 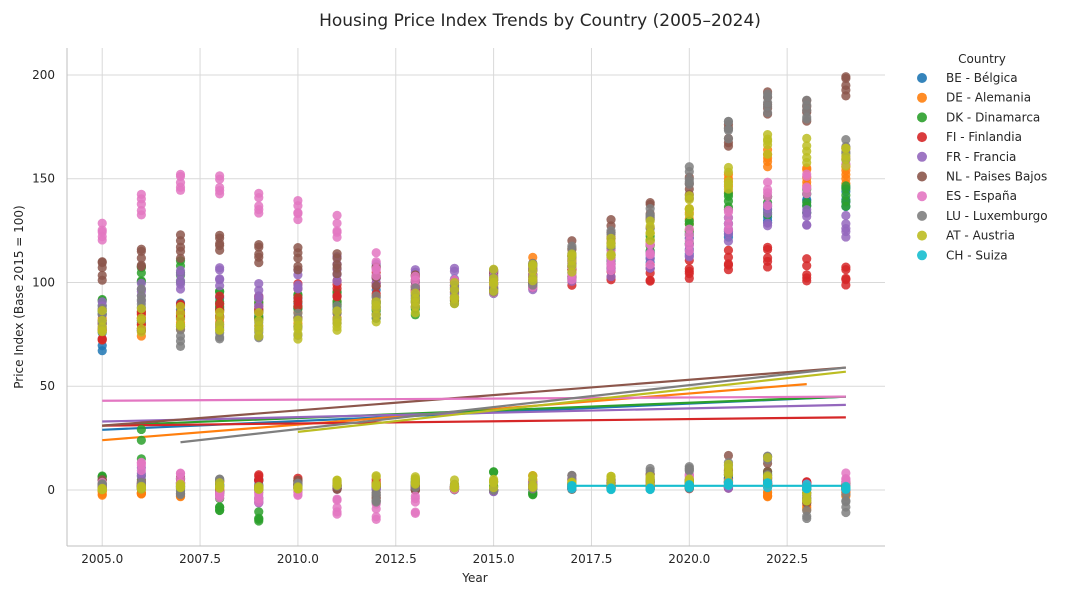 I want to click on nl-legend-marker, so click(x=922, y=176).